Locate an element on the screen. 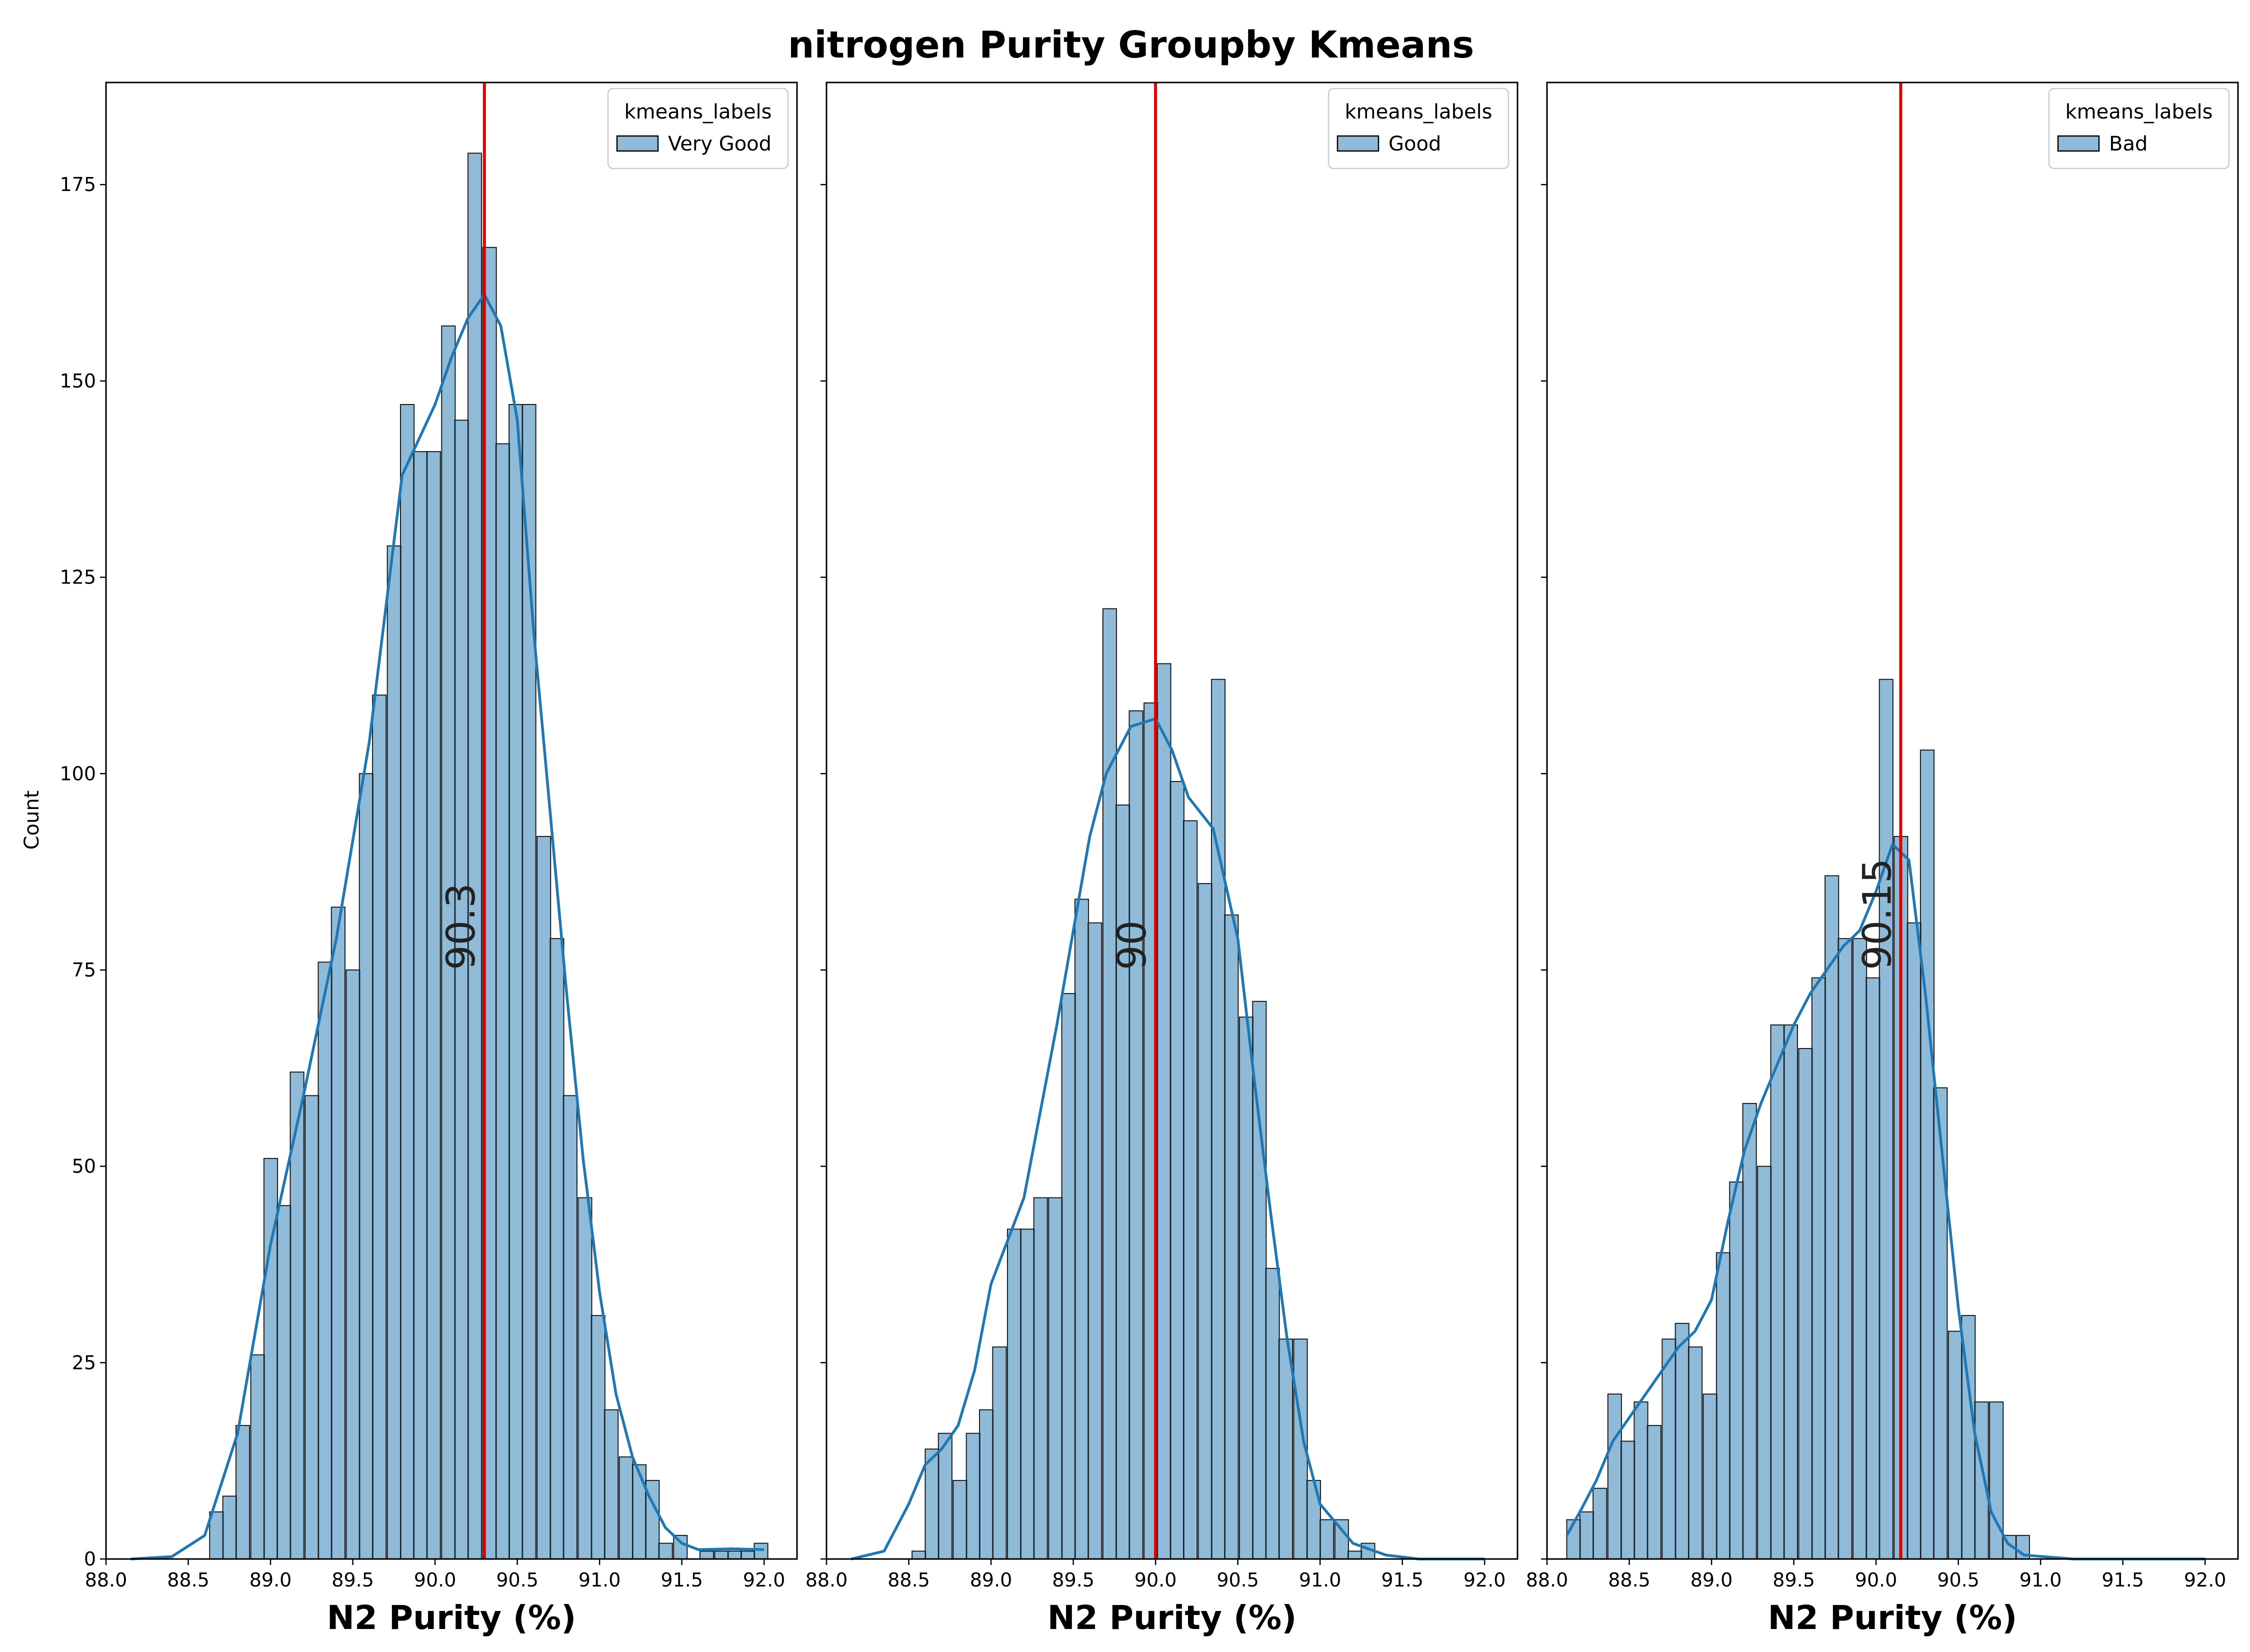 This screenshot has height=1652, width=2250. y-tick-label: 100 is located at coordinates (78, 773).